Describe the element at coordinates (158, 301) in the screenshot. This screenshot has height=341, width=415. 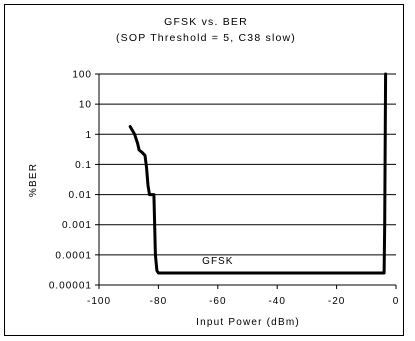
I see `x-tick-label: -80` at that location.